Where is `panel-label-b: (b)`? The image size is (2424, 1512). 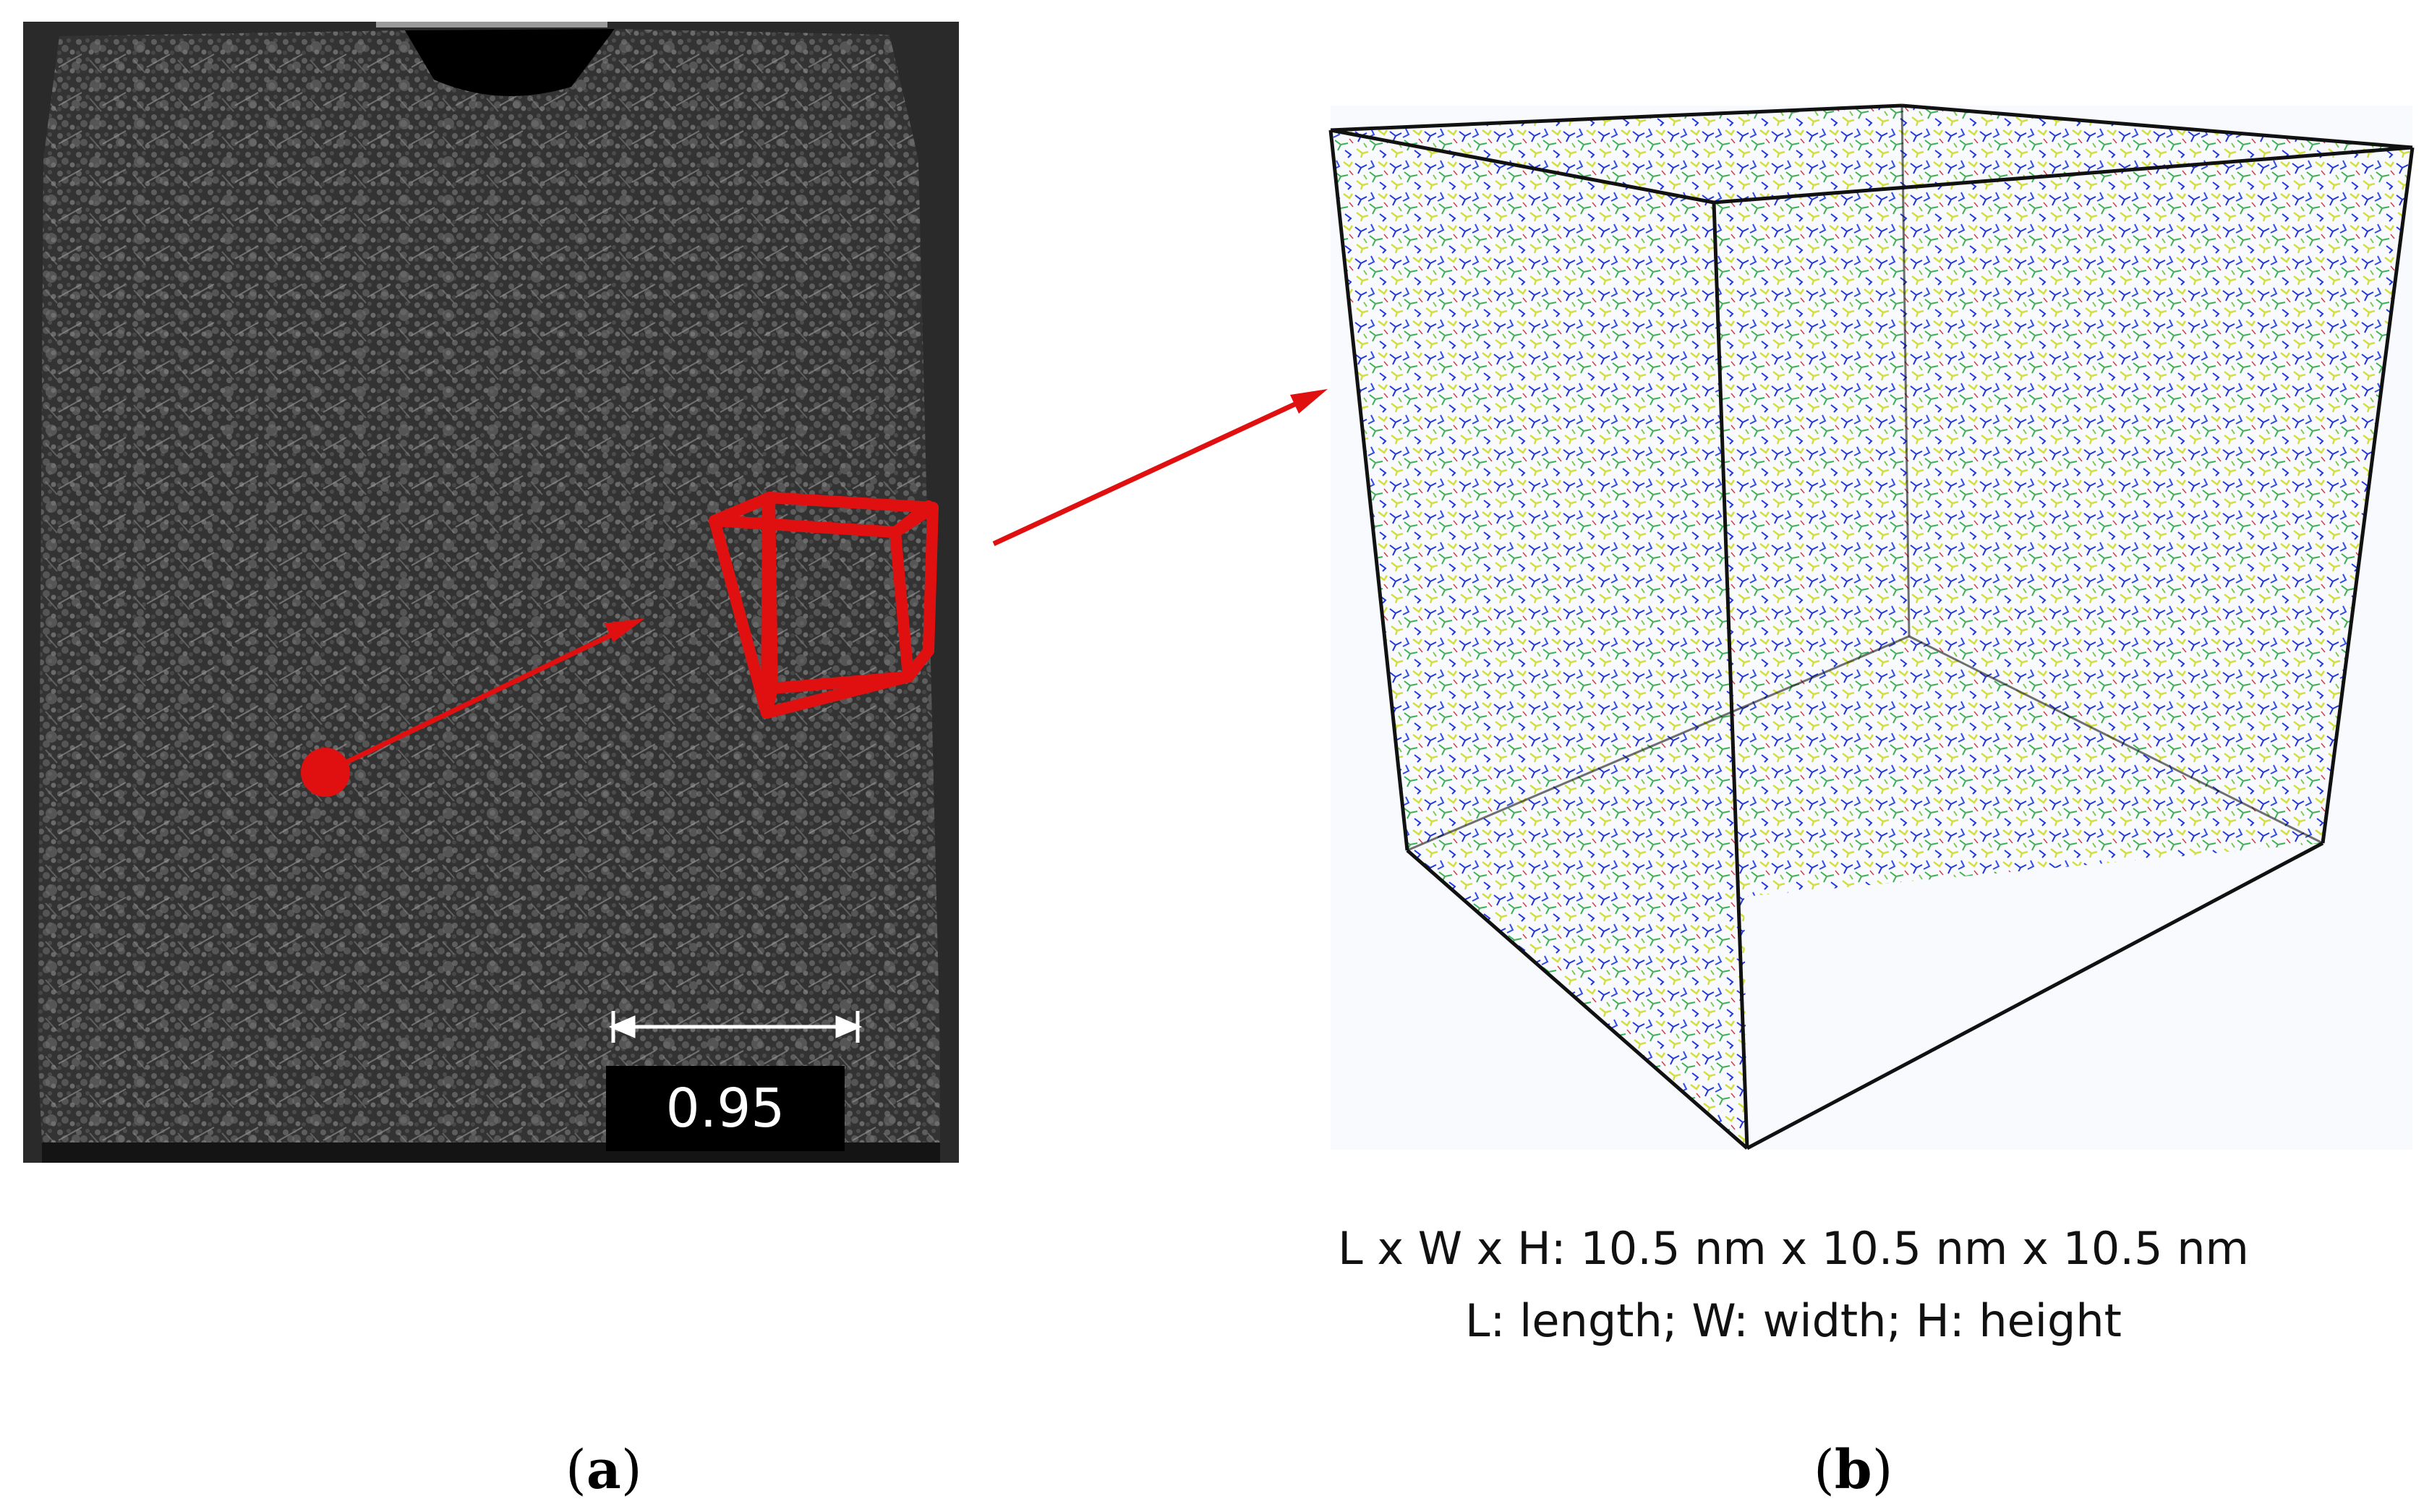 panel-label-b: (b) is located at coordinates (1853, 1470).